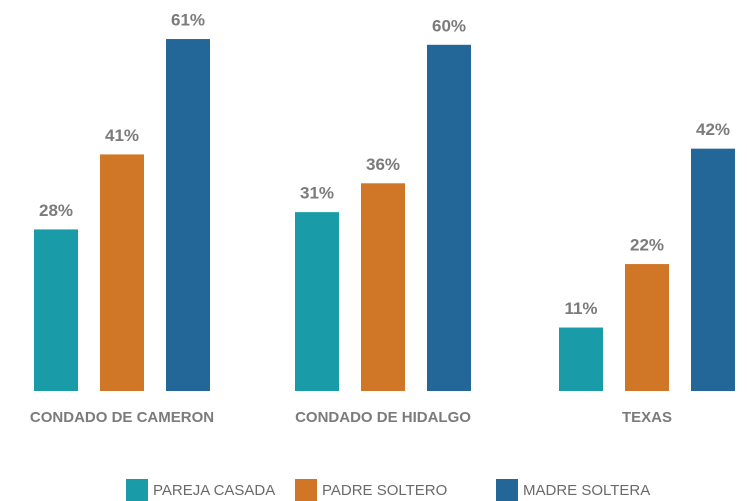 This screenshot has height=501, width=747. What do you see at coordinates (56, 210) in the screenshot?
I see `value-label: 28%` at bounding box center [56, 210].